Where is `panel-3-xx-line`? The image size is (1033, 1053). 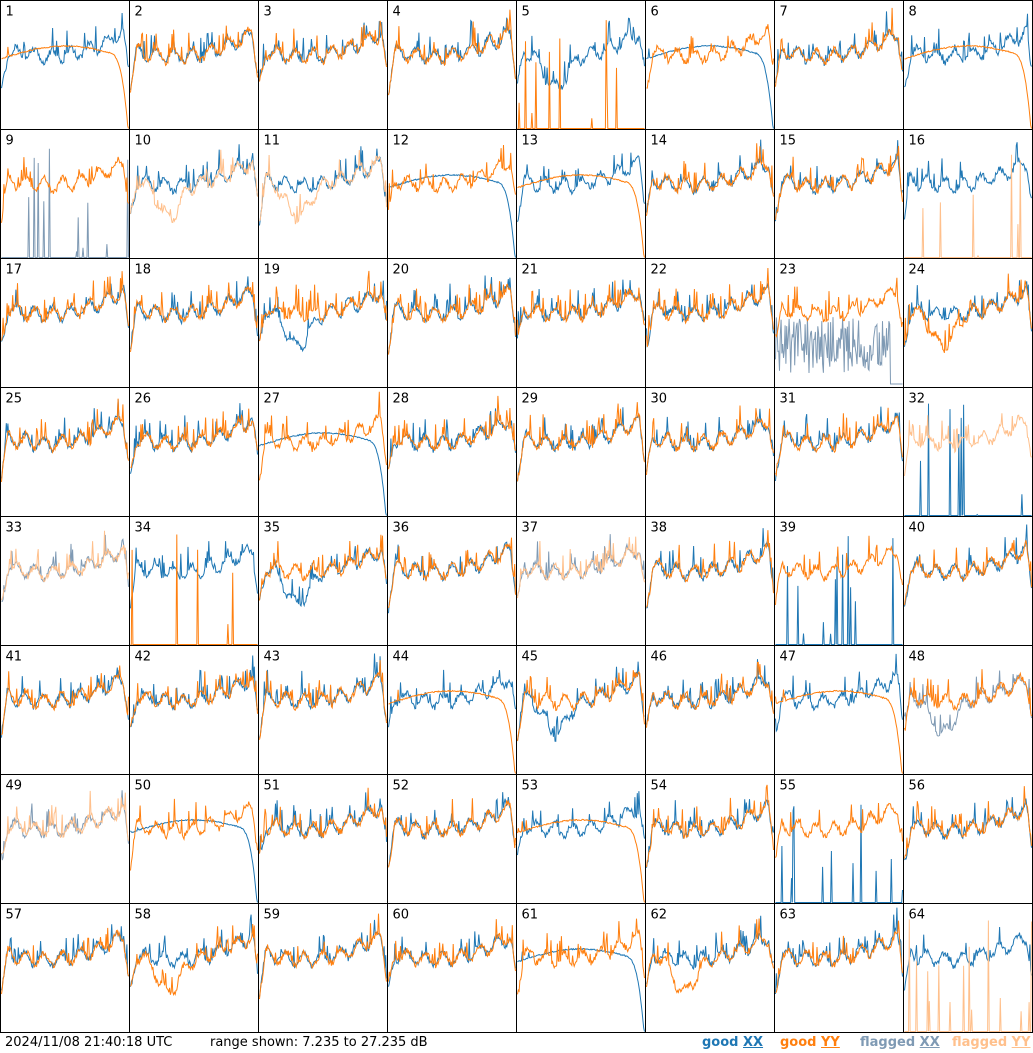
panel-3-xx-line is located at coordinates (323, 51).